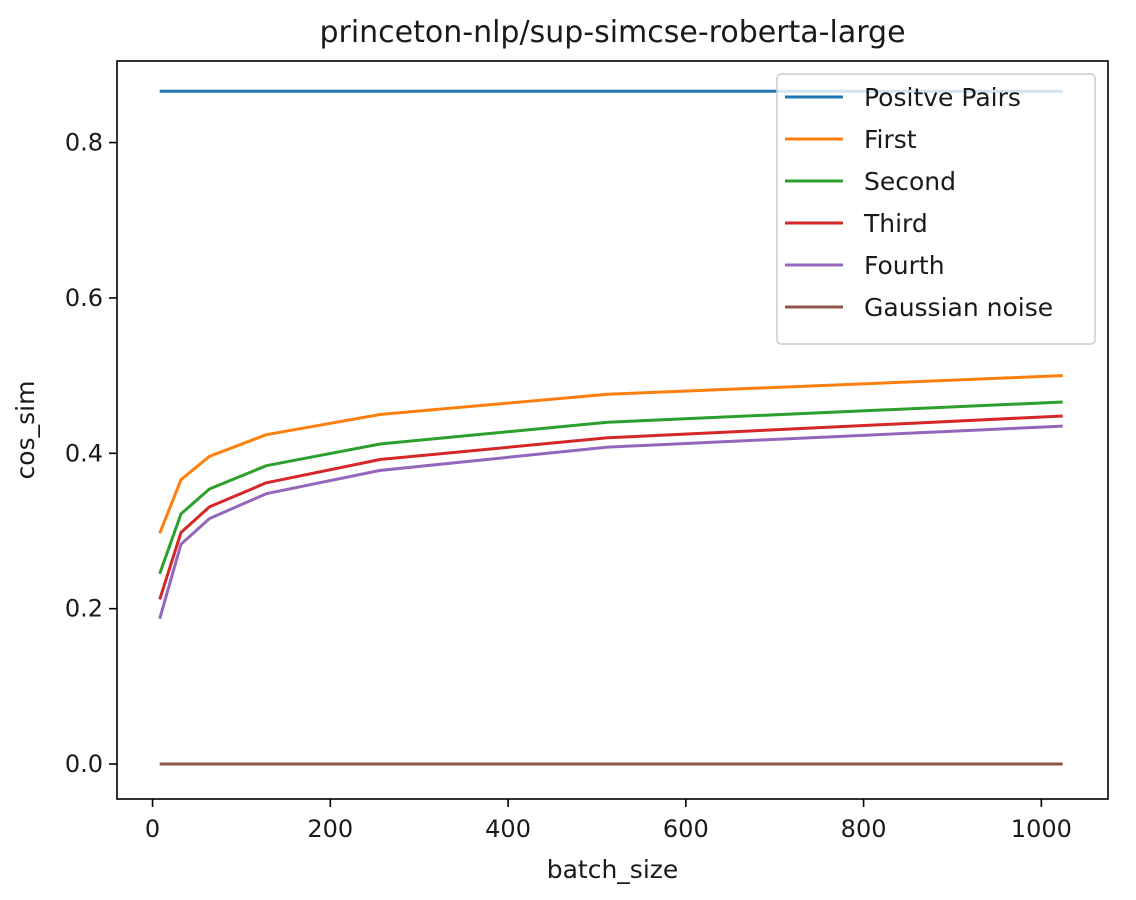  Describe the element at coordinates (1041, 829) in the screenshot. I see `x-tick-label: 1000` at that location.